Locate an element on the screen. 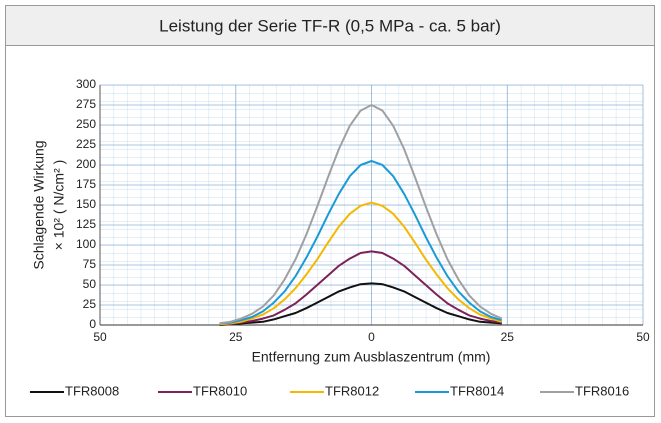 This screenshot has width=661, height=423. legend-label: TFR8010 is located at coordinates (220, 390).